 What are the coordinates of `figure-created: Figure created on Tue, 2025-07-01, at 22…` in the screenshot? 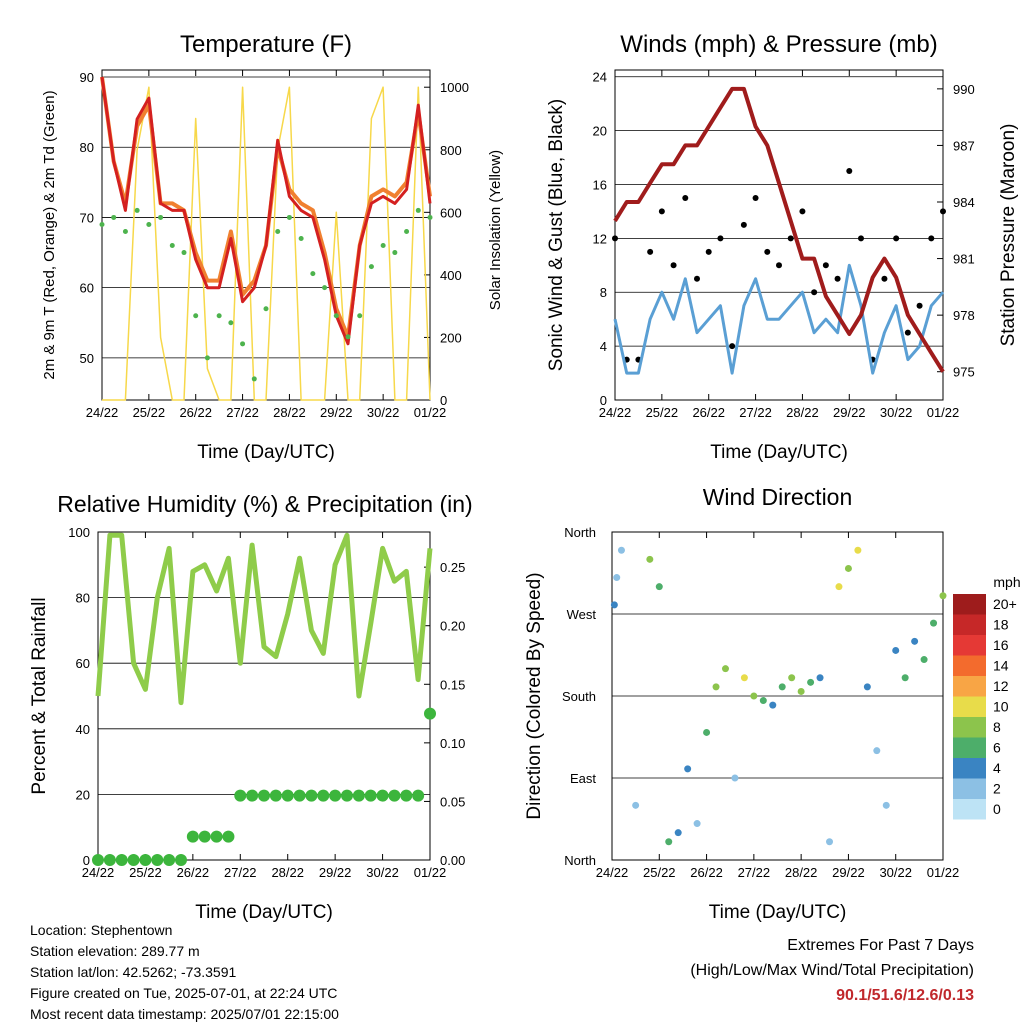 It's located at (184, 993).